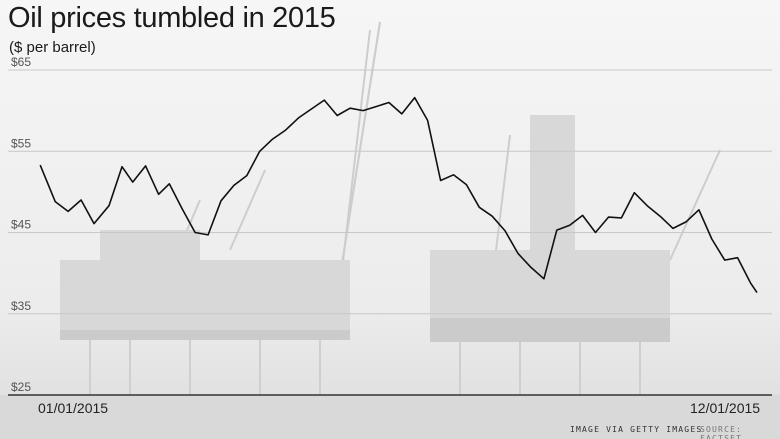 Image resolution: width=780 pixels, height=439 pixels. Describe the element at coordinates (21, 387) in the screenshot. I see `y-tick-label: $25` at that location.